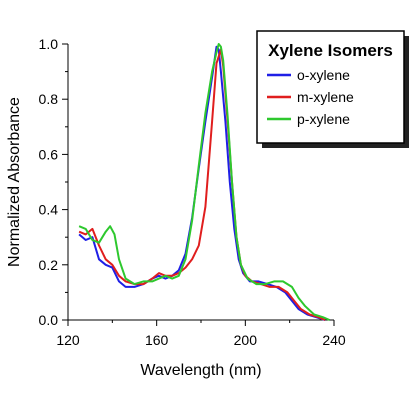  Describe the element at coordinates (246, 340) in the screenshot. I see `x-tick-label: 200` at that location.